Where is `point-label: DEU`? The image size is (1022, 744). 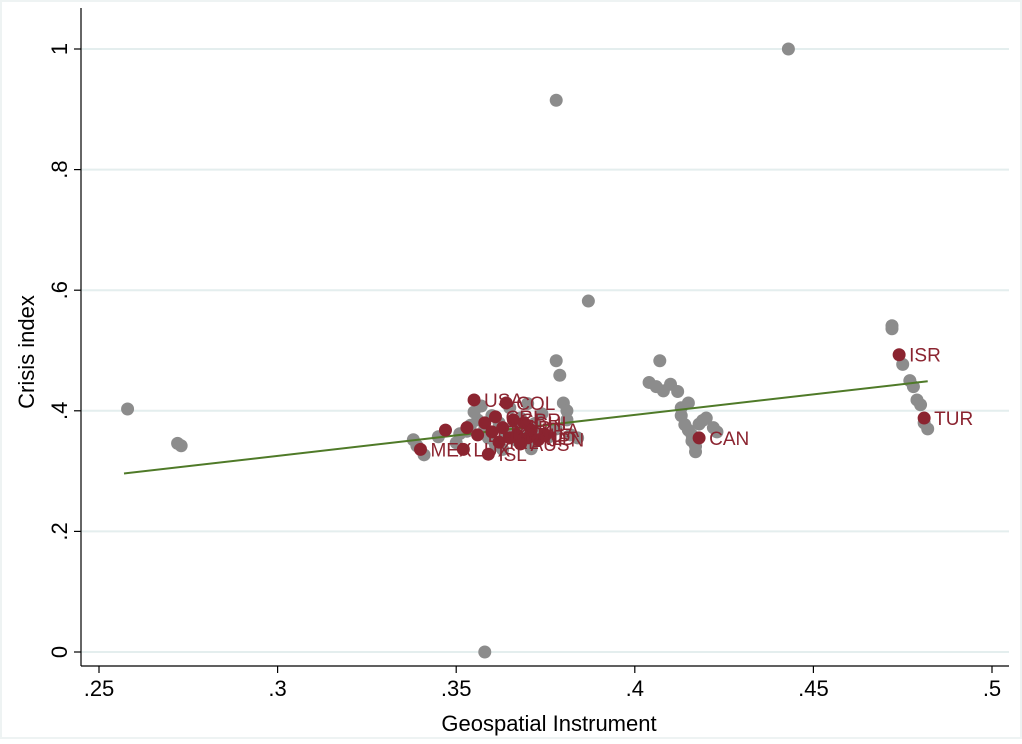 point-label: DEU is located at coordinates (543, 436).